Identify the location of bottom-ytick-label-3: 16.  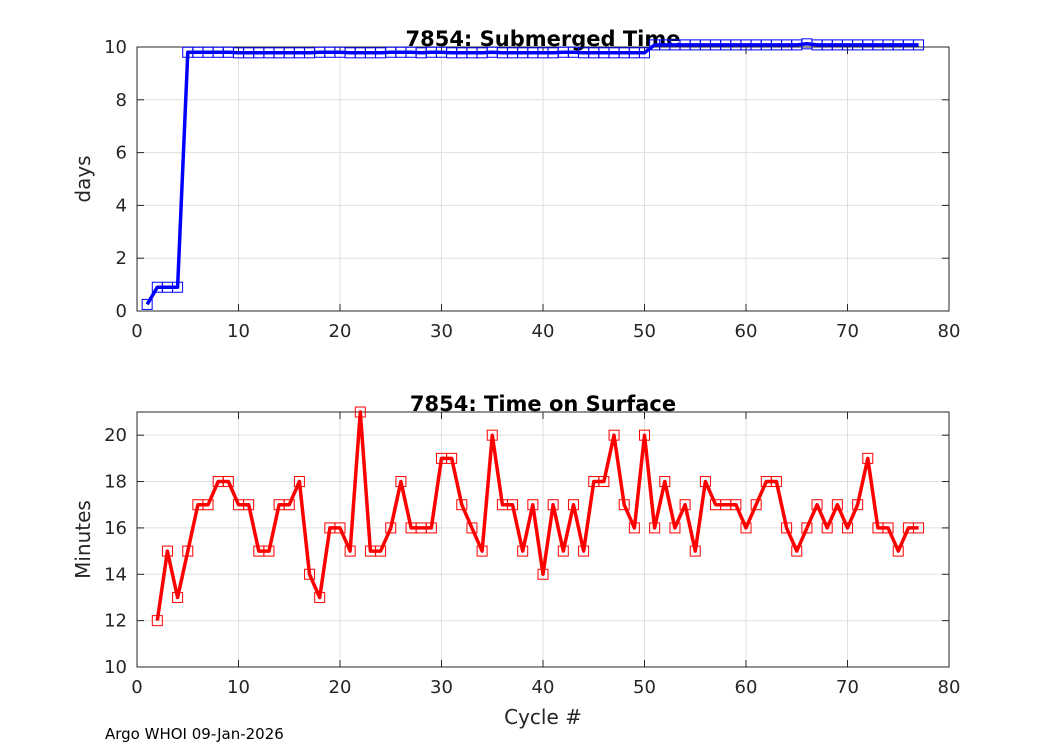
(115, 528).